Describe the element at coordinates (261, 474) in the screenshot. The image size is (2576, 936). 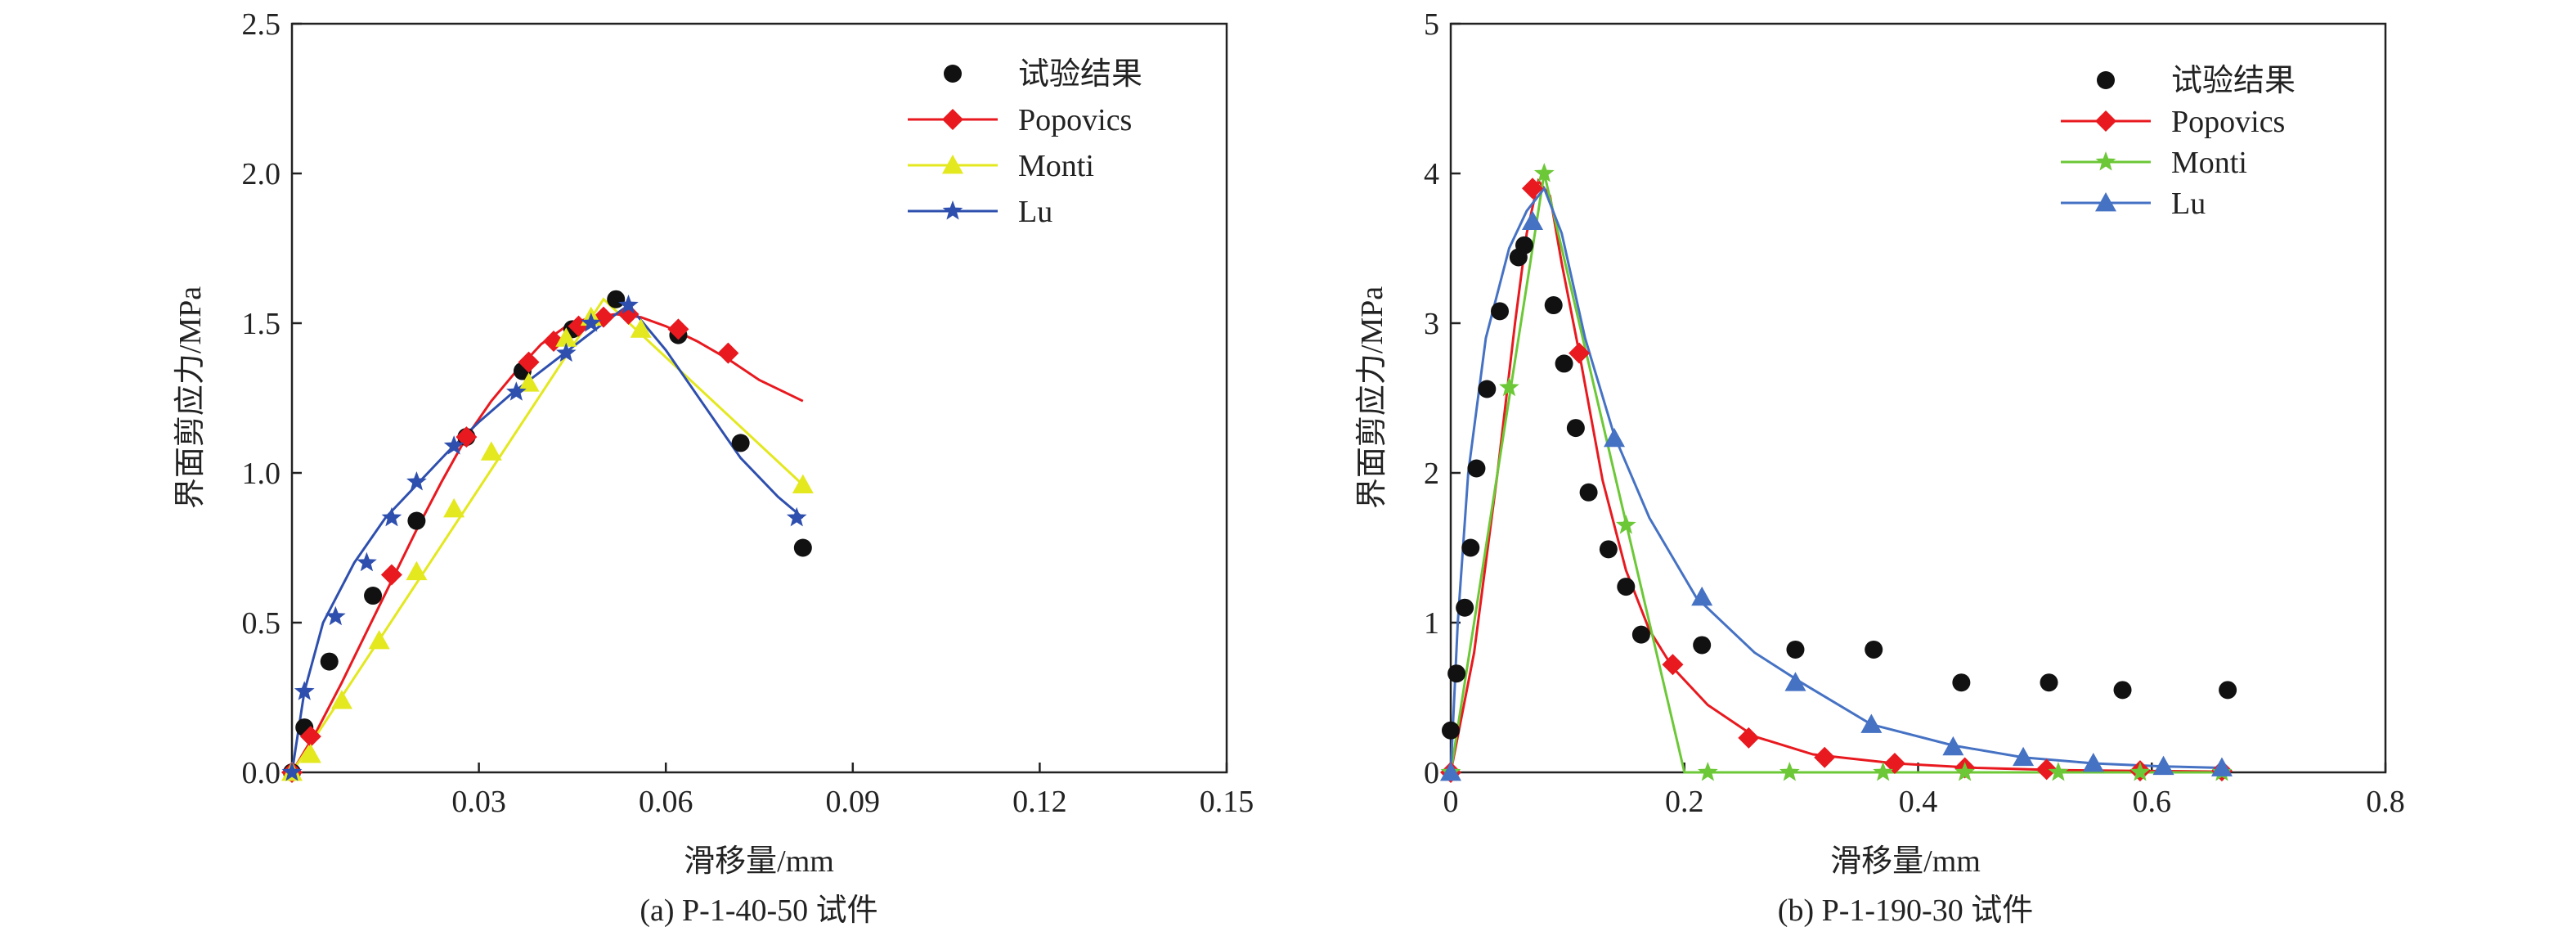
I see `y-tick-label: 1.0` at that location.